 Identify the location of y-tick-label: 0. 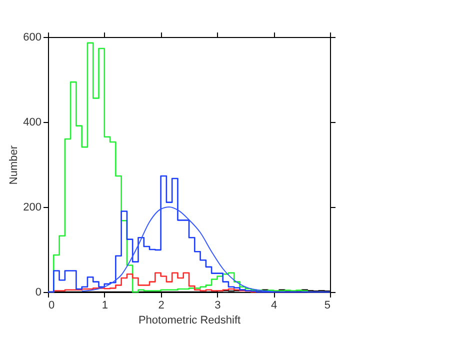
(38, 292).